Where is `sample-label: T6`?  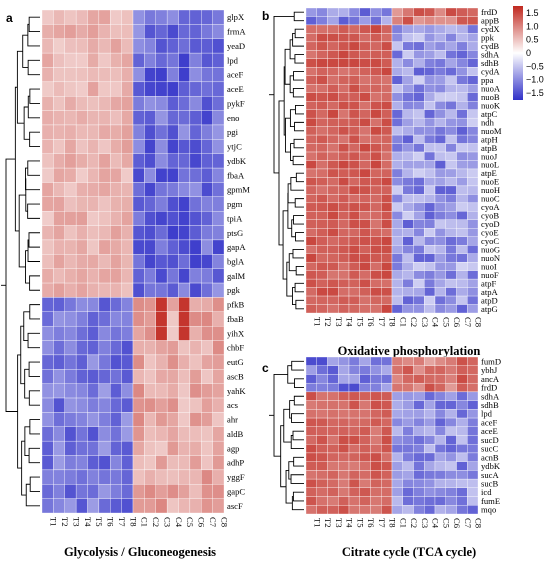 sample-label: T6 is located at coordinates (371, 322).